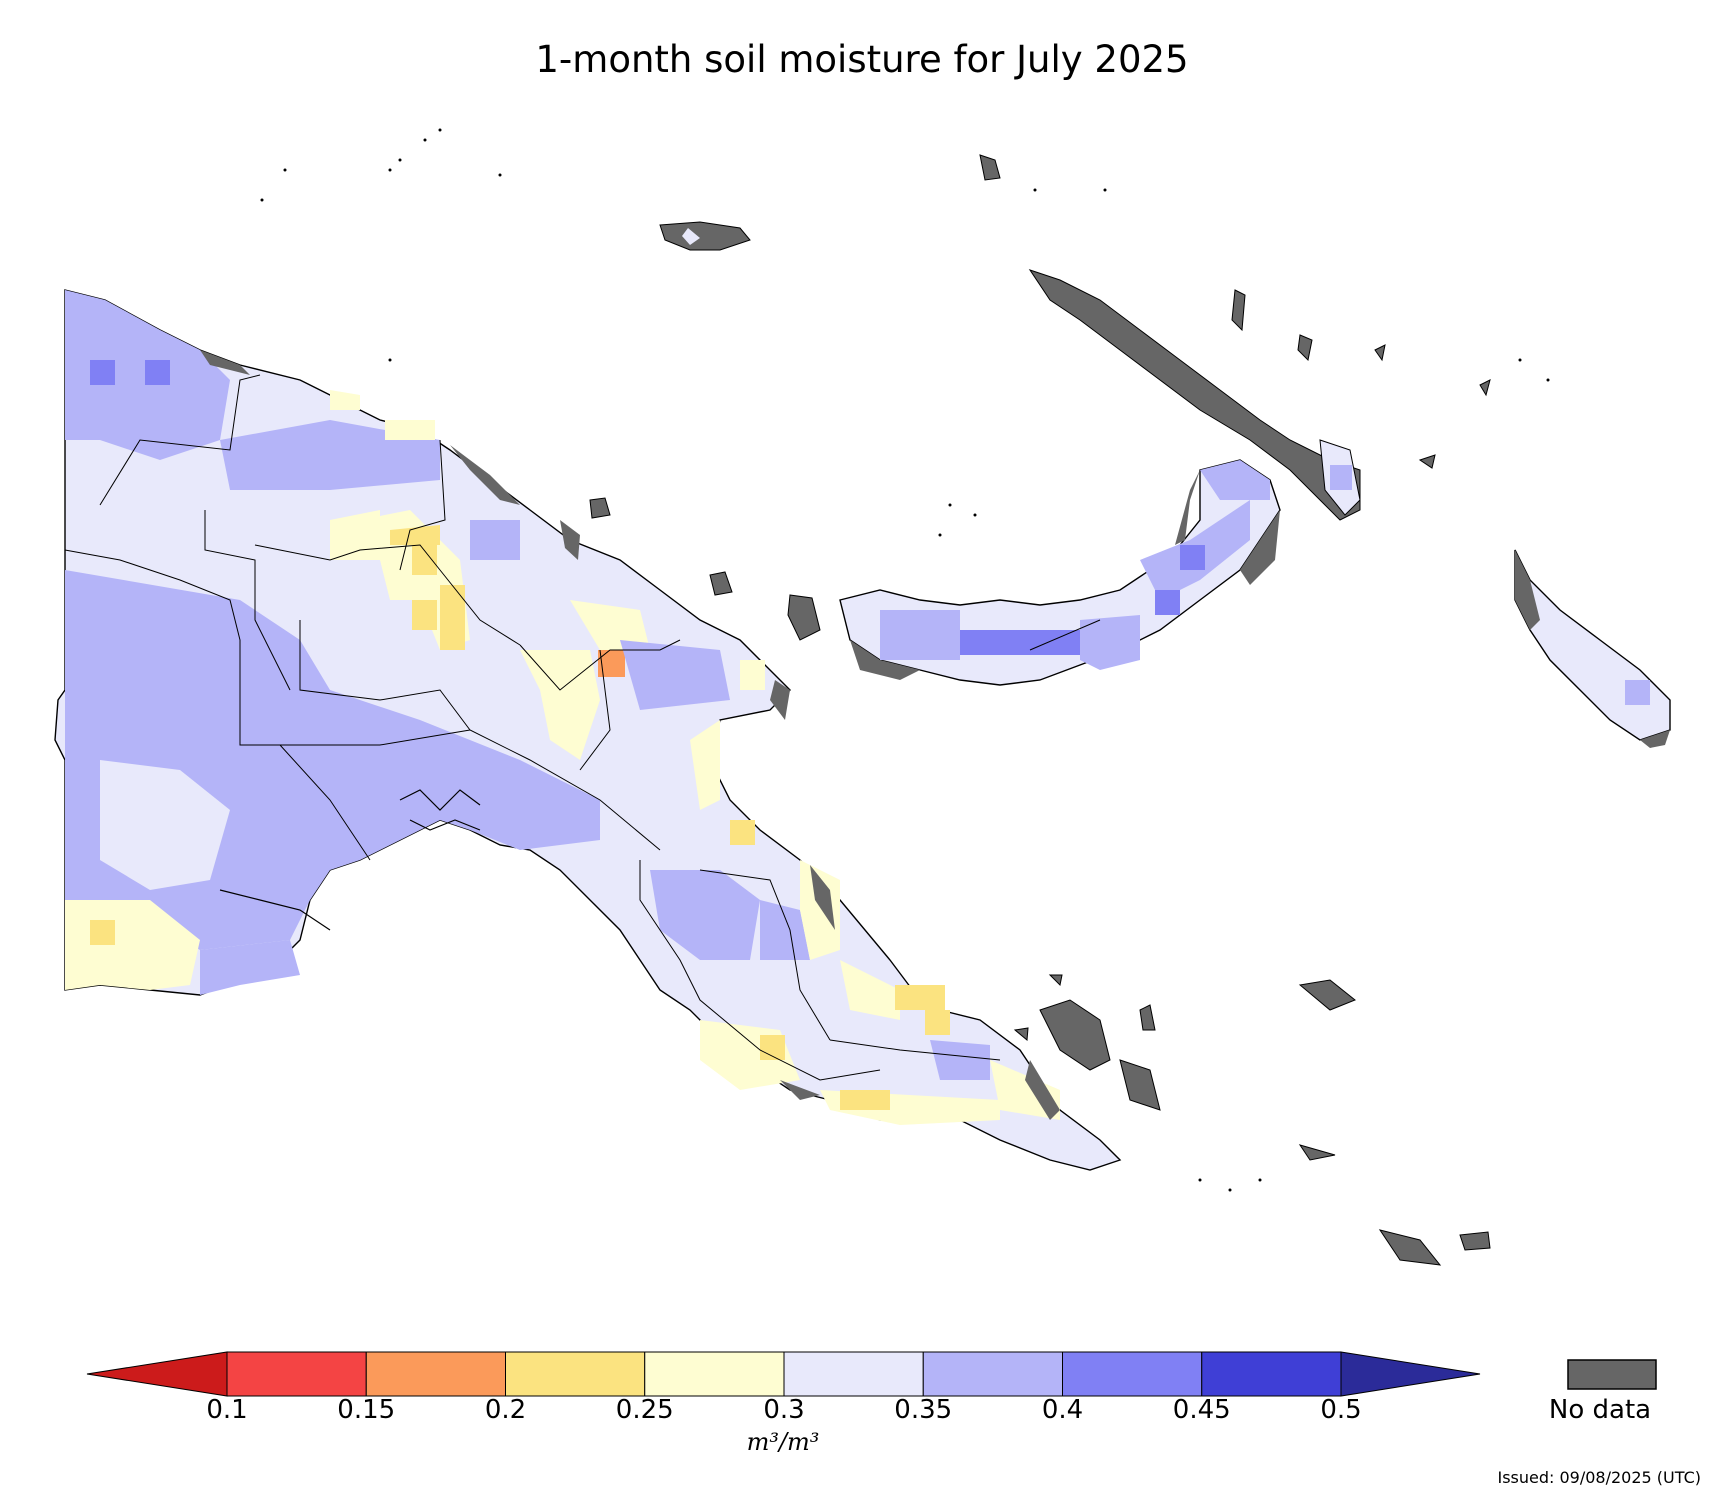 The image size is (1724, 1494). I want to click on colorbar-tick-label: 0.5, so click(1341, 1410).